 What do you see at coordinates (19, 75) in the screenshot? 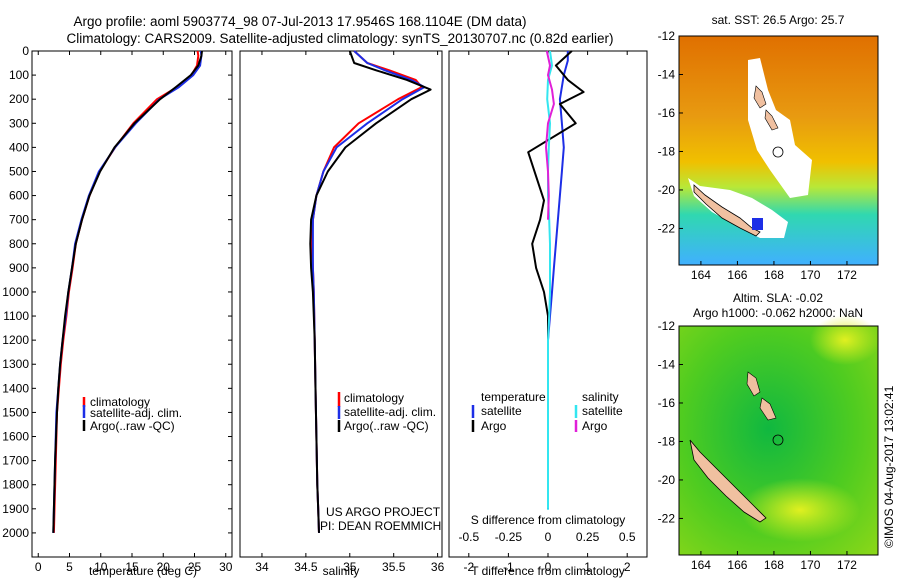
I see `y-tick-label: 100` at bounding box center [19, 75].